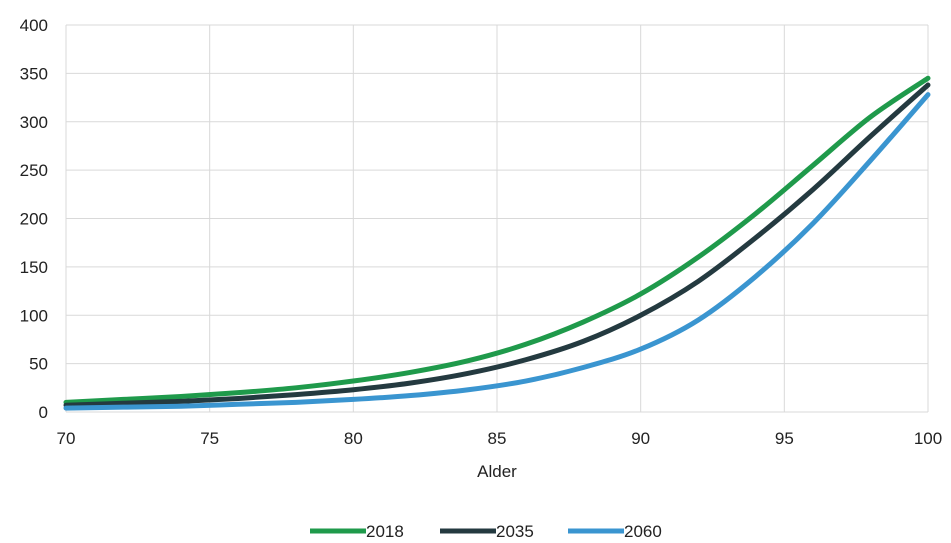 The image size is (951, 543). What do you see at coordinates (928, 438) in the screenshot?
I see `x-tick-label: 100` at bounding box center [928, 438].